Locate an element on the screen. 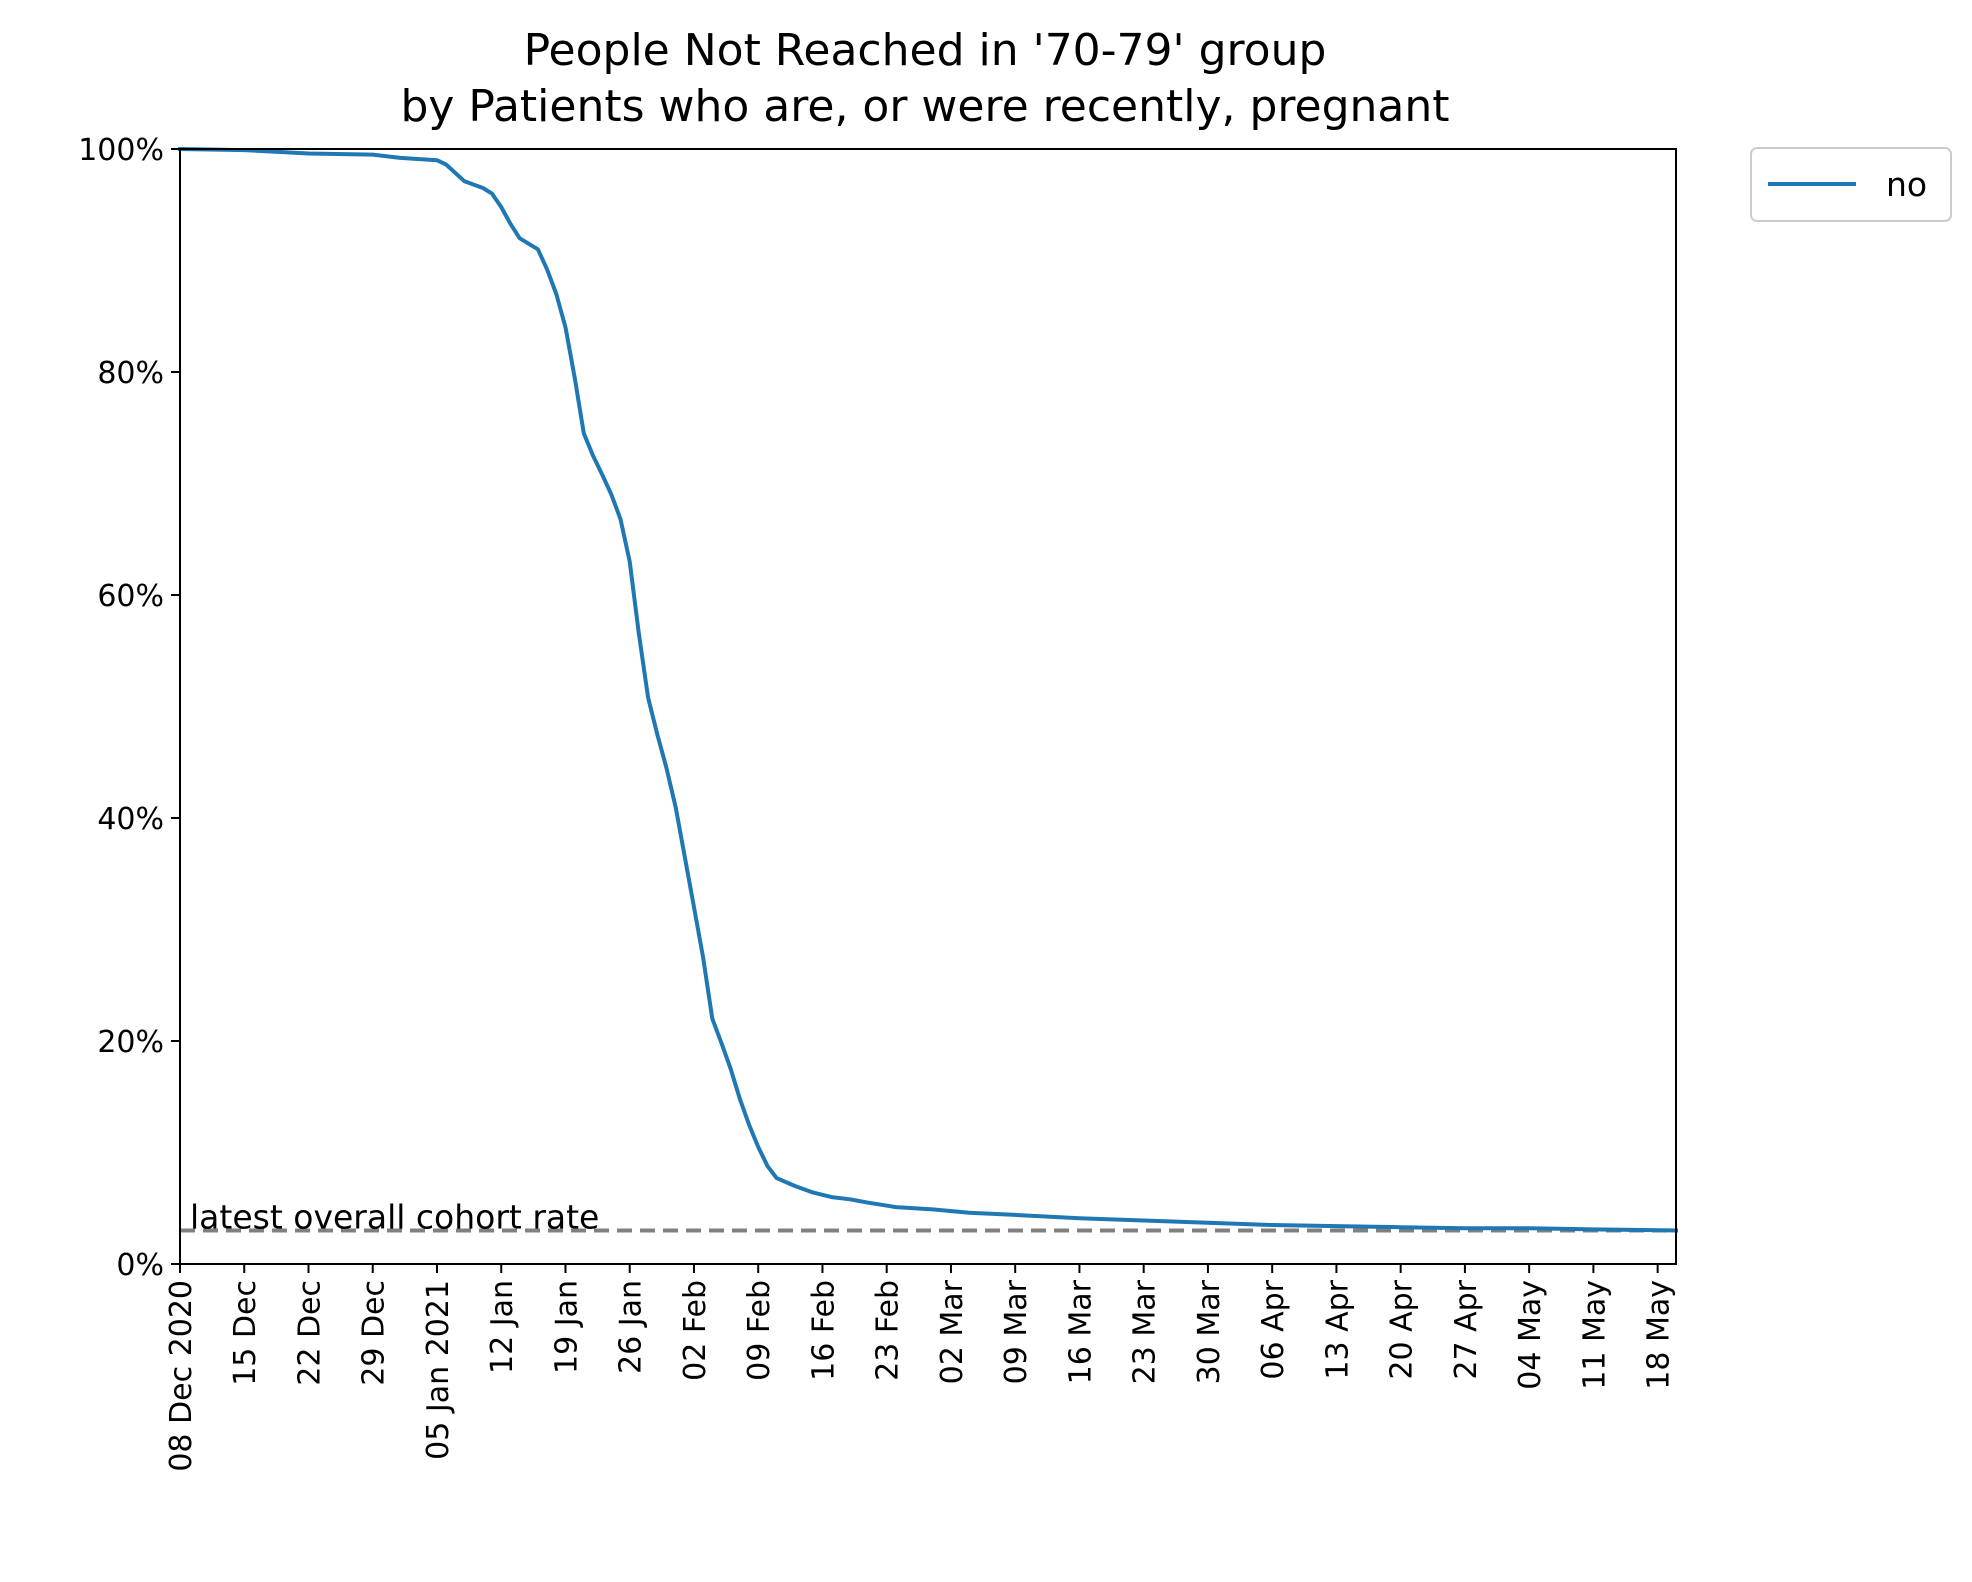 The image size is (1972, 1582). legend-label-no: no is located at coordinates (1906, 184).